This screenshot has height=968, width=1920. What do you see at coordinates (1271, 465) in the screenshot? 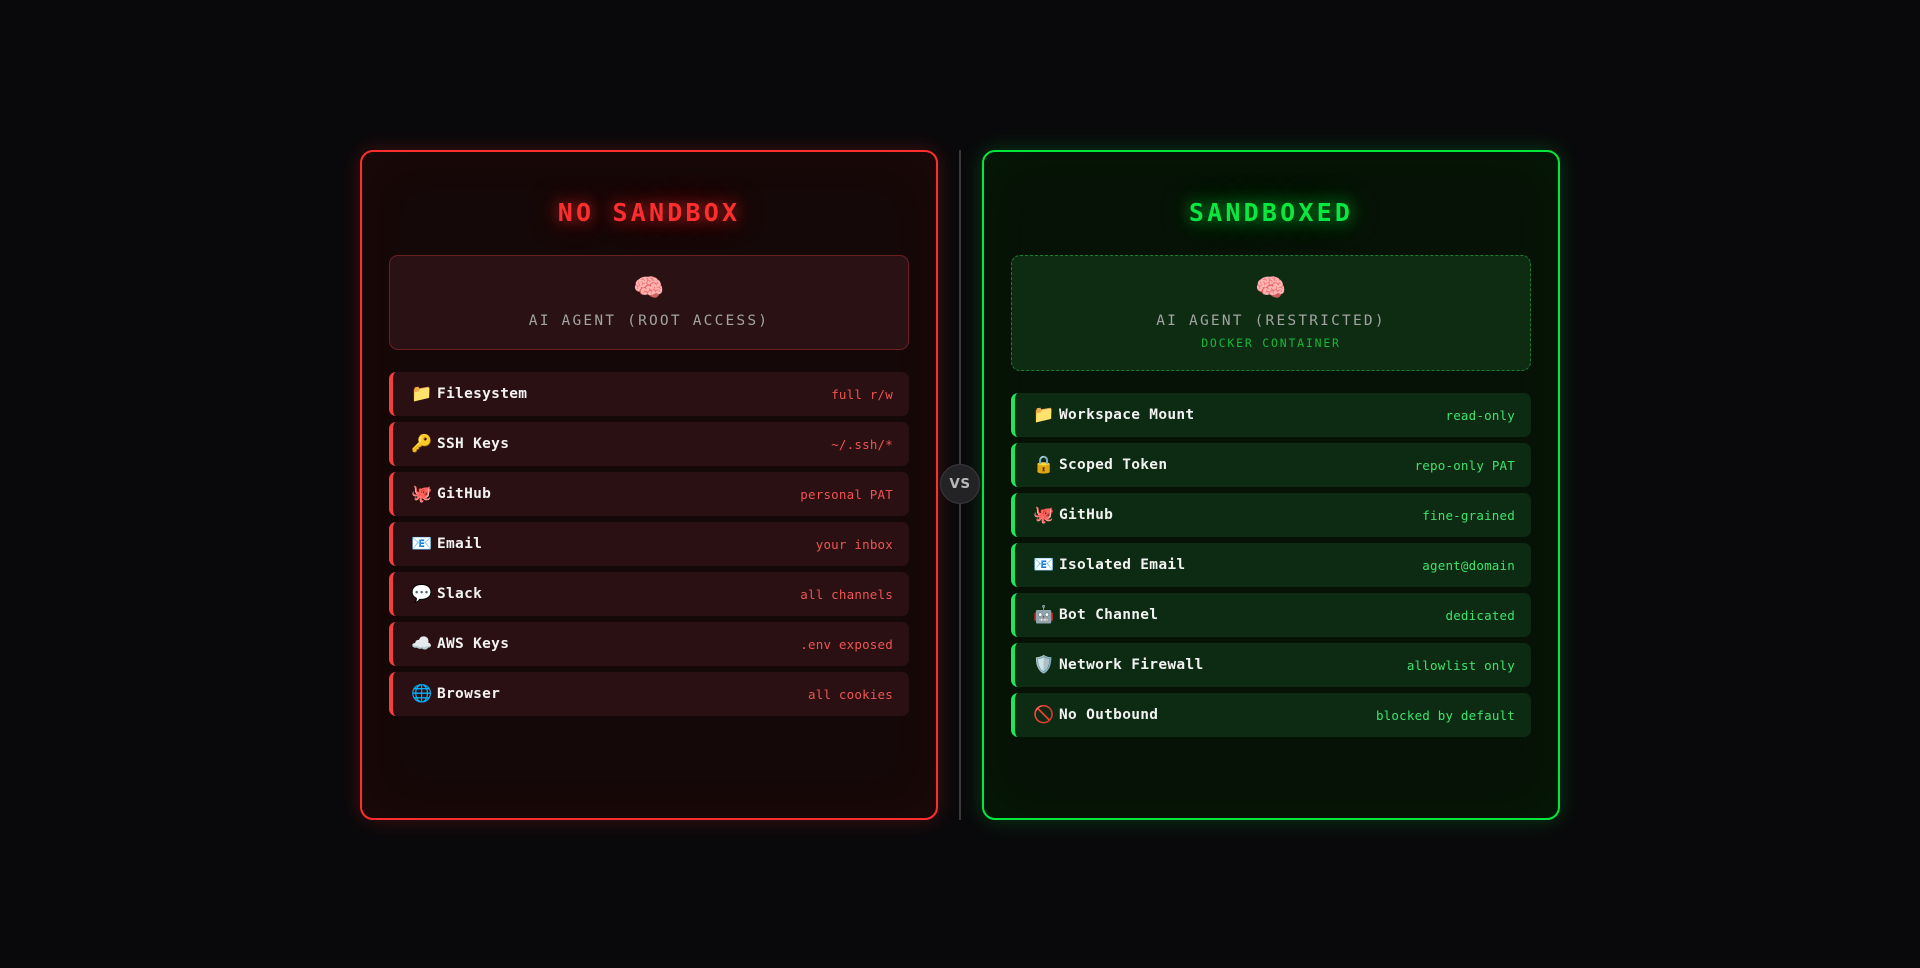
I see `resource-row-scoped-token: 🔒 Scoped Token repo-only PAT` at bounding box center [1271, 465].